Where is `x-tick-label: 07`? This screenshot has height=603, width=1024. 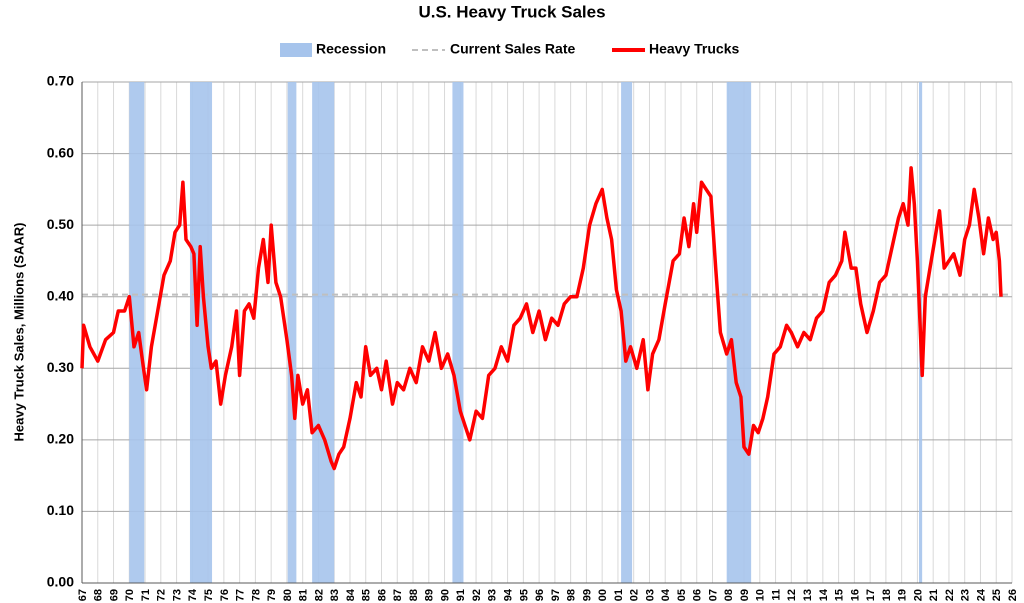 x-tick-label: 07 is located at coordinates (713, 595).